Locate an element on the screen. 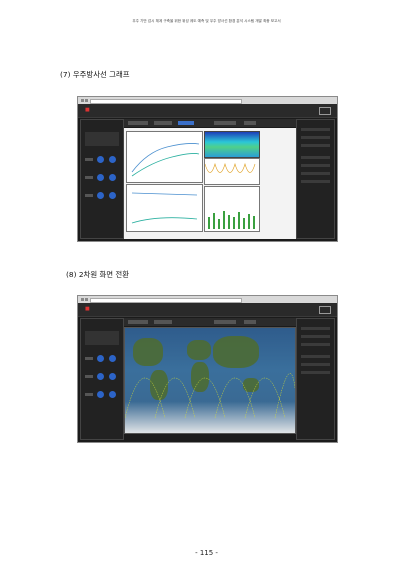 This screenshot has width=413, height=585. satellite-ground-tracks is located at coordinates (210, 396).